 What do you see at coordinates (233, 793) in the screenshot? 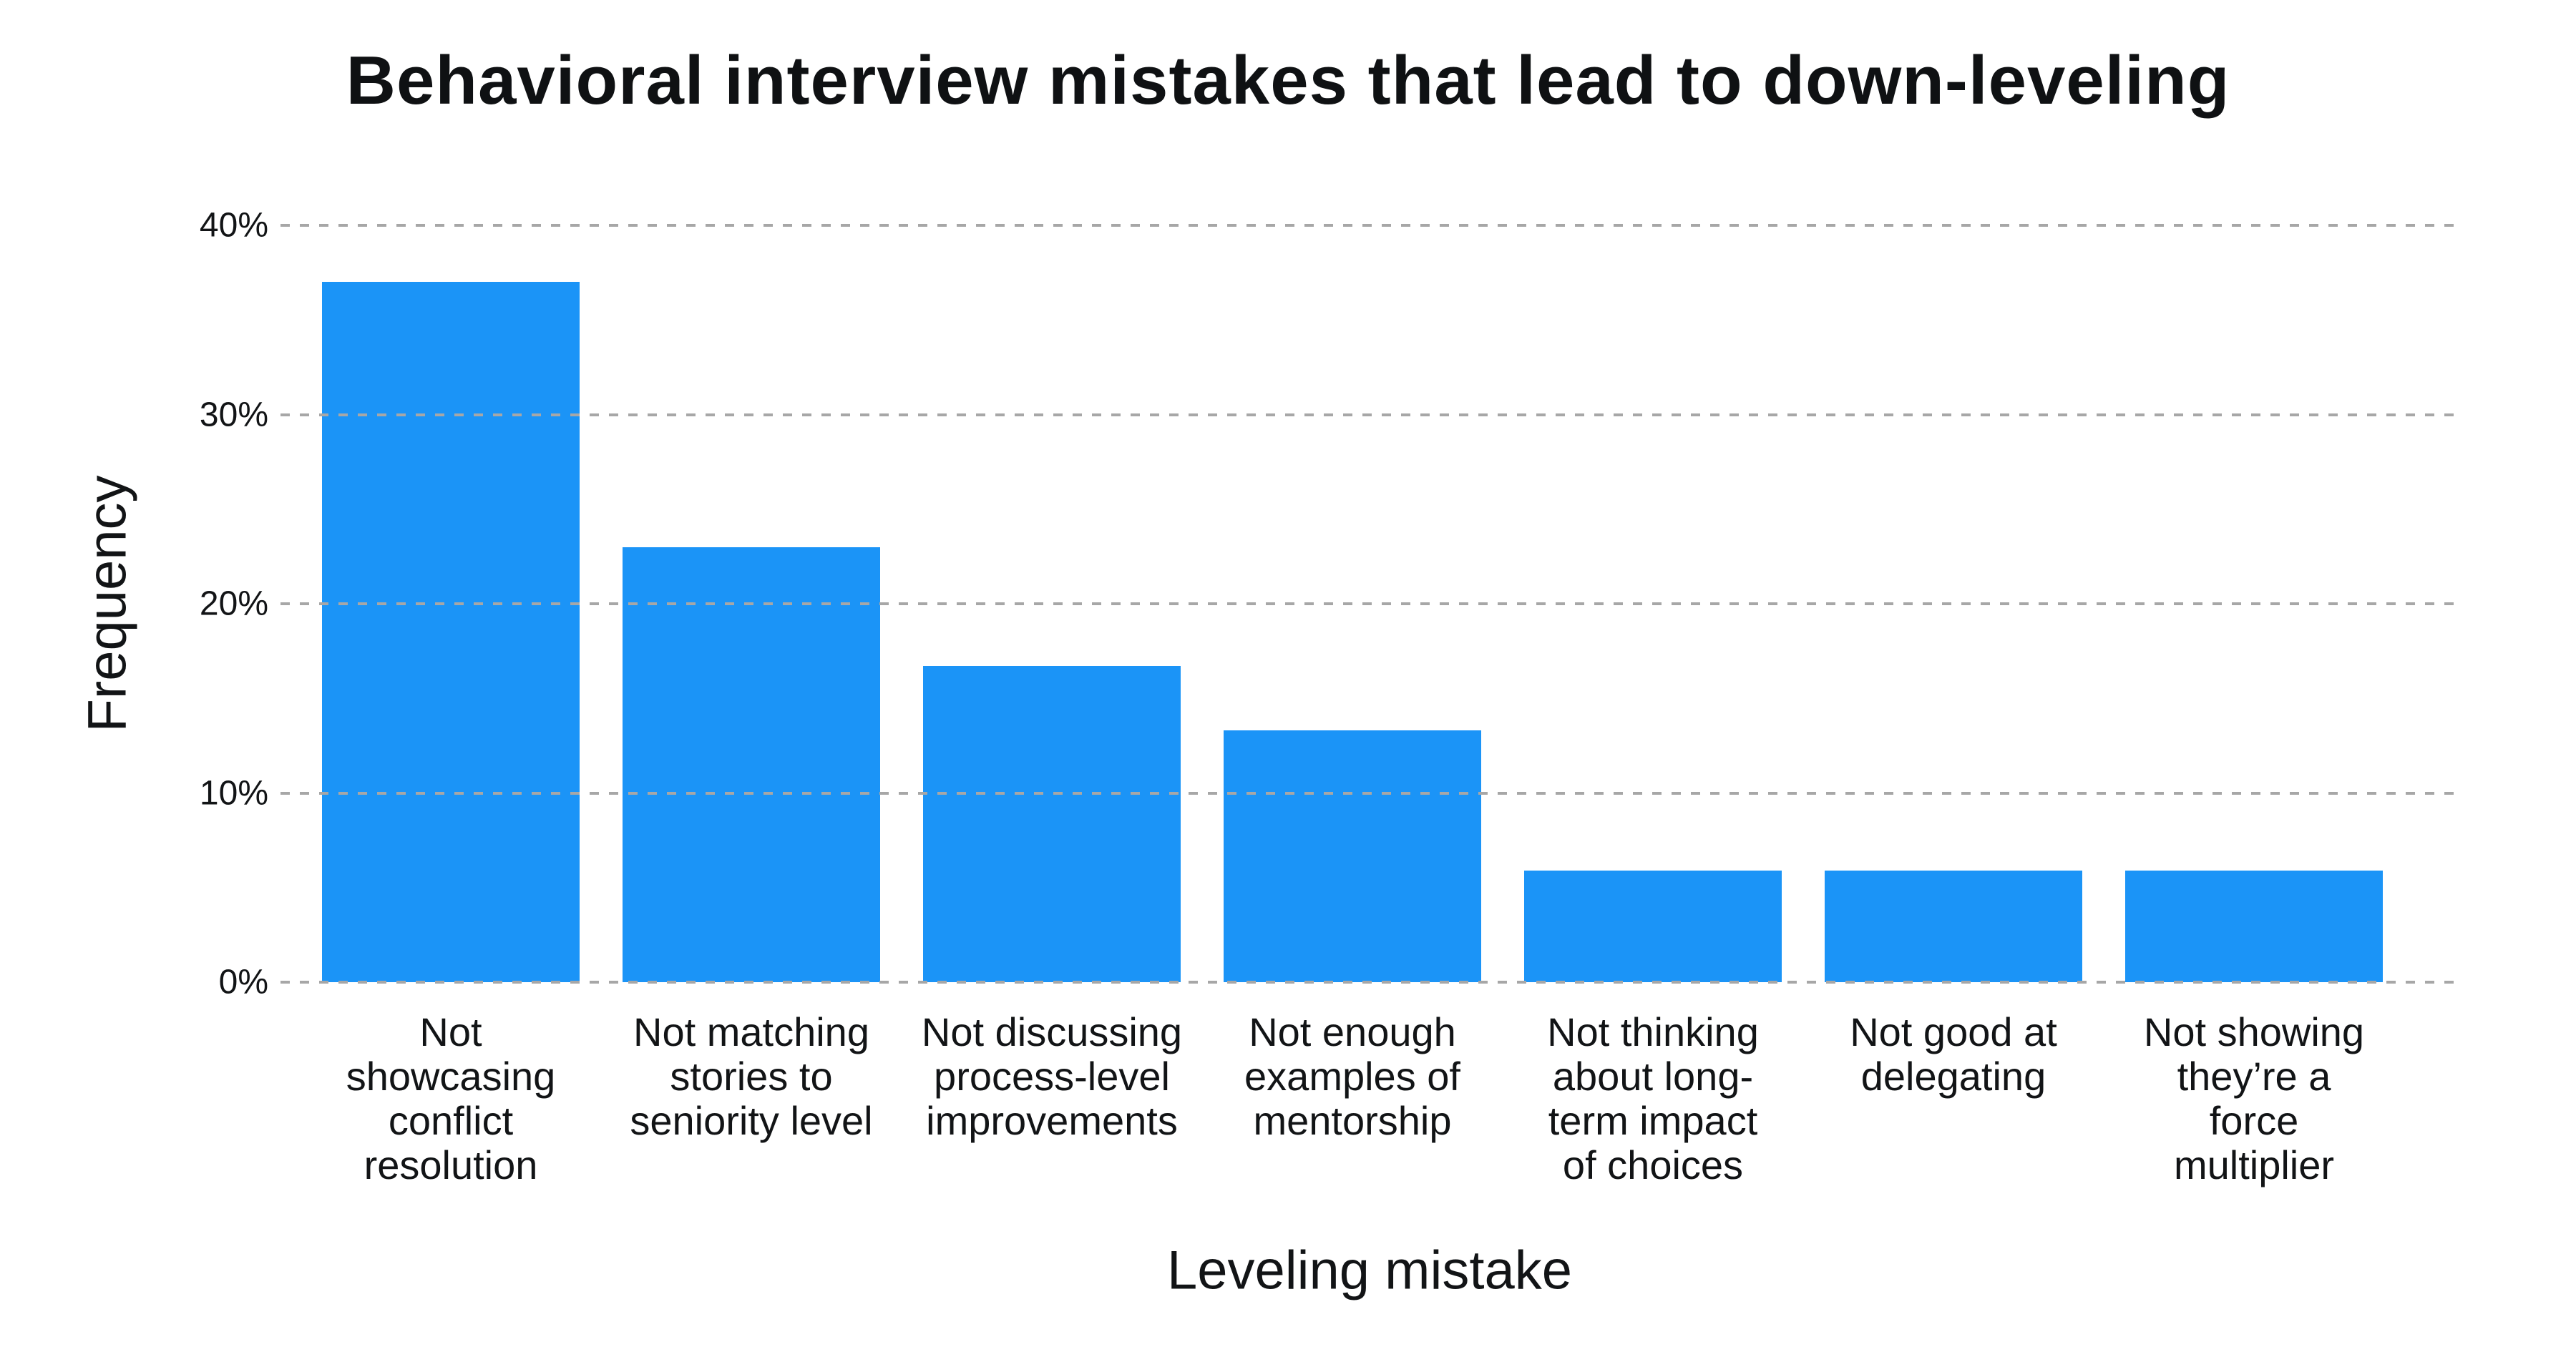
I see `y-tick-label: 10%` at bounding box center [233, 793].